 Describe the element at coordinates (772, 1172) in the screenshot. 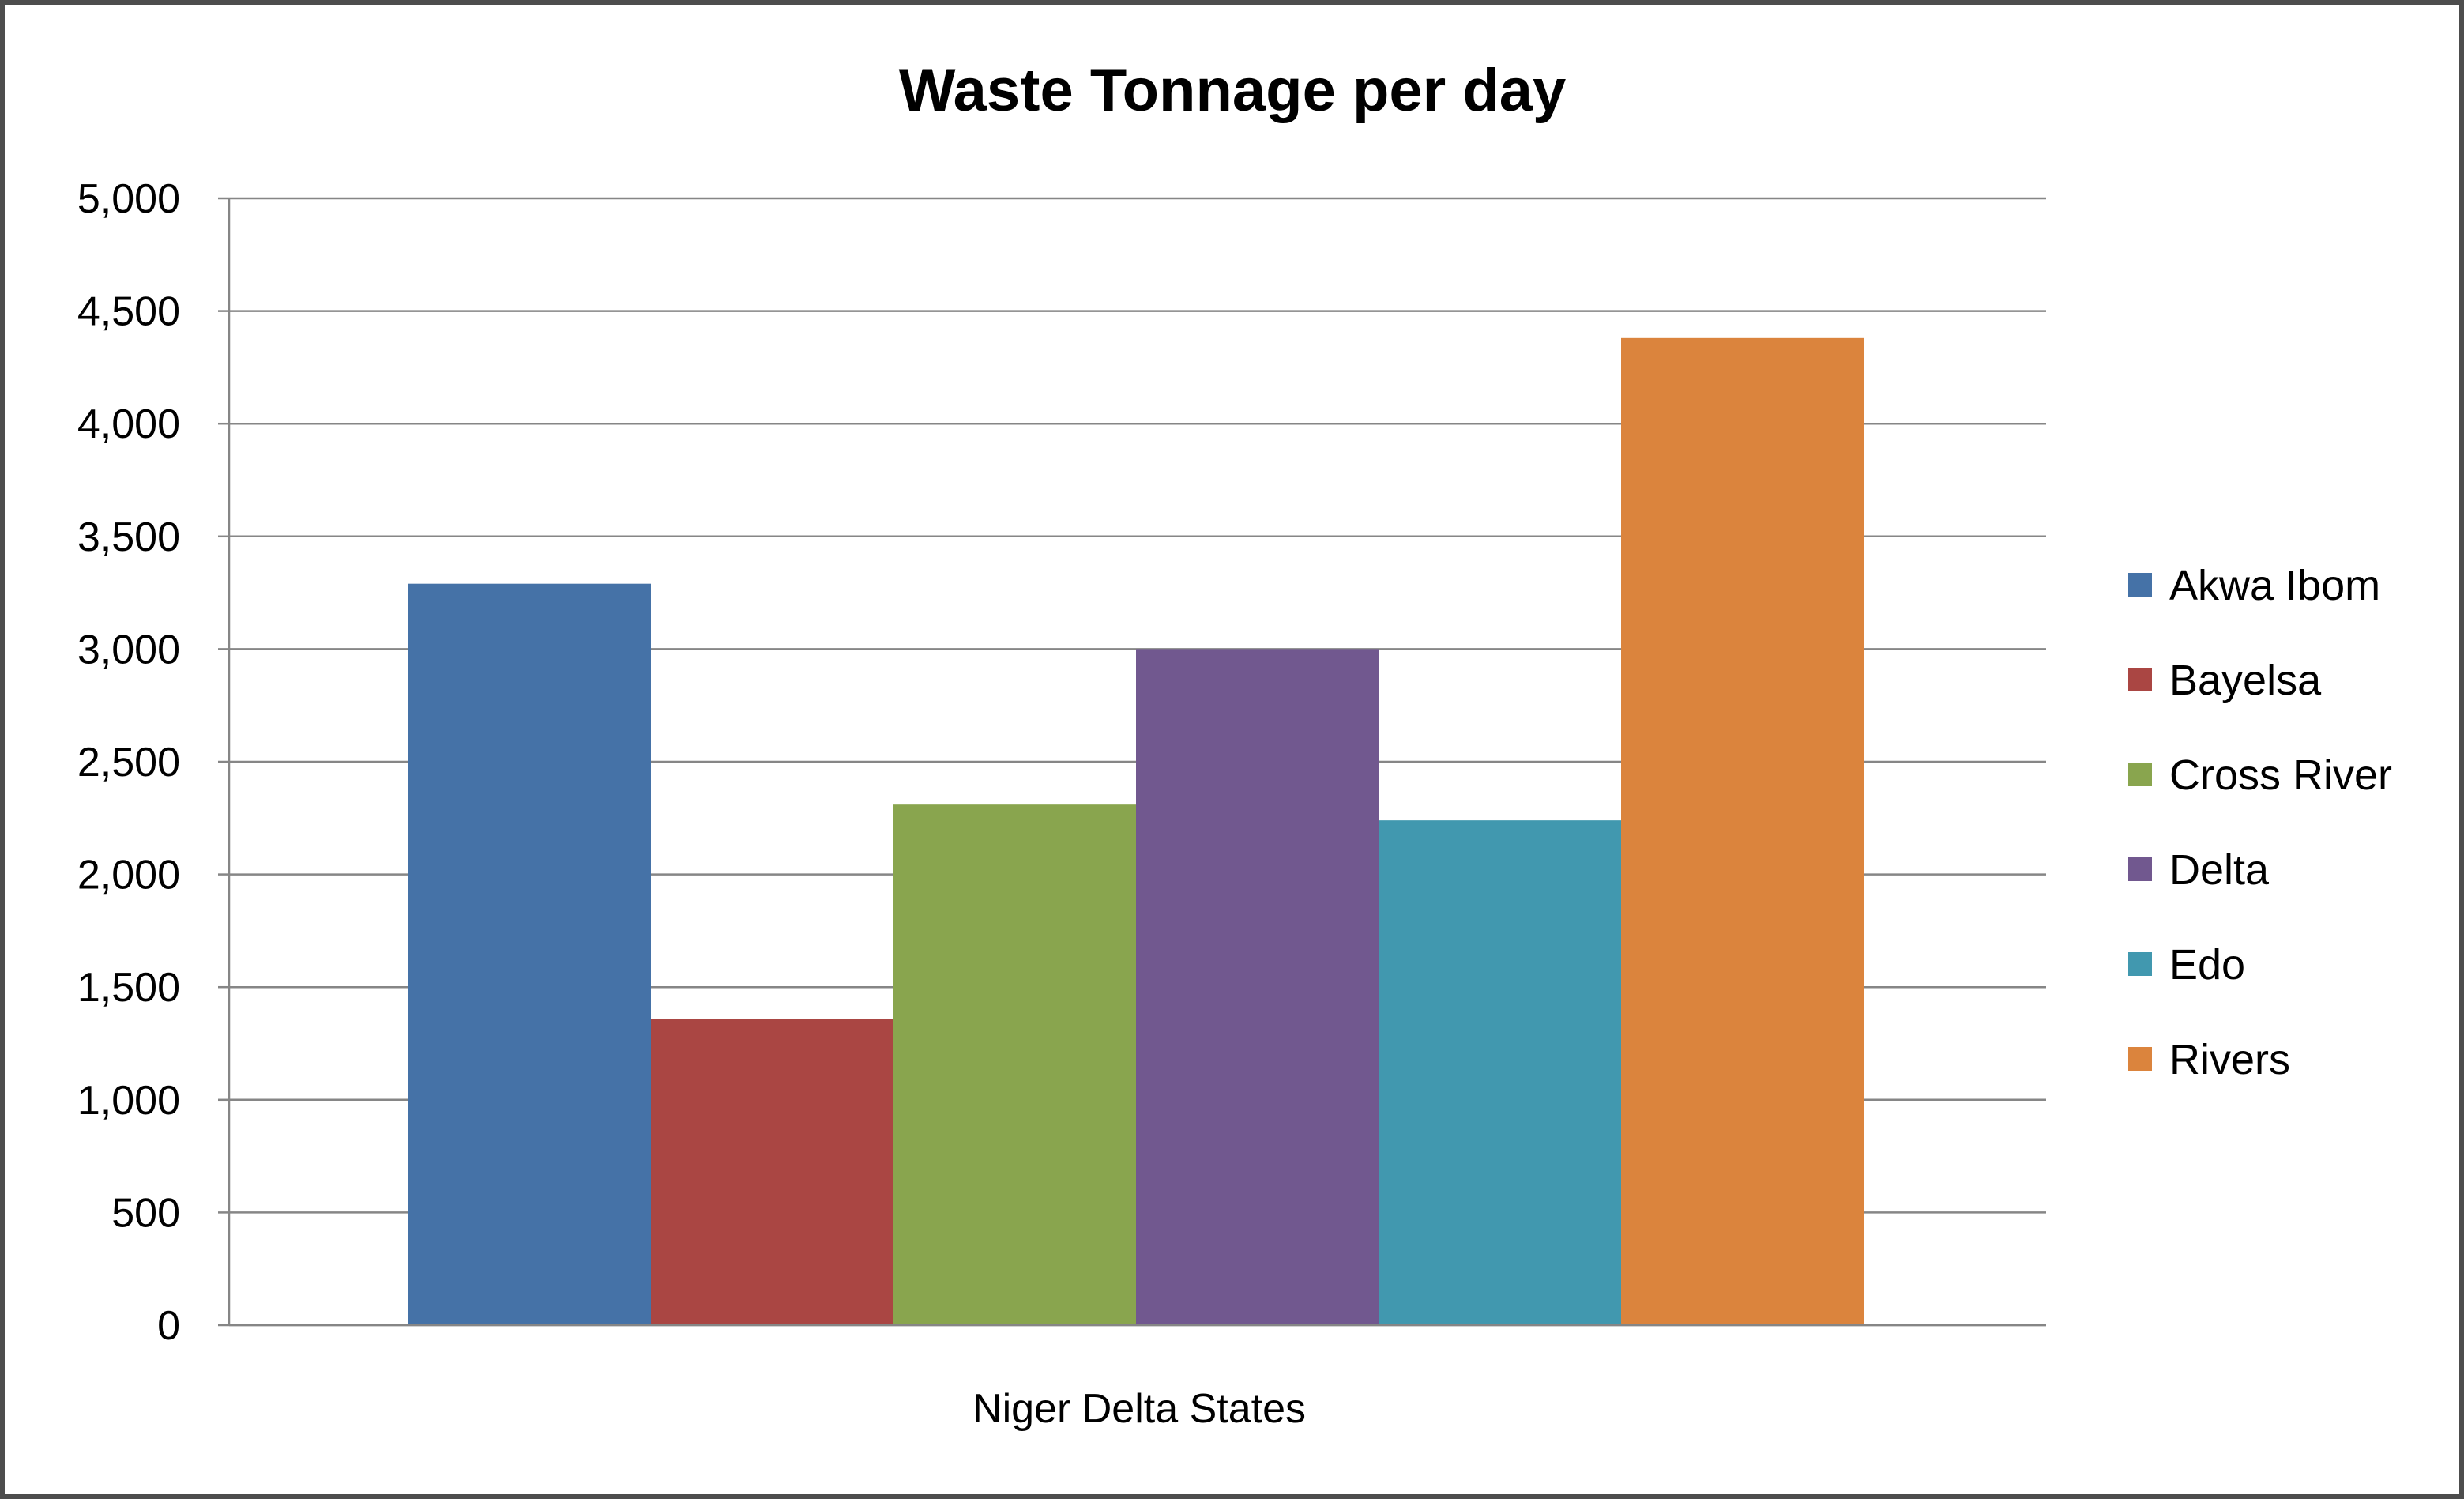

I see `bar-bayelsa` at that location.